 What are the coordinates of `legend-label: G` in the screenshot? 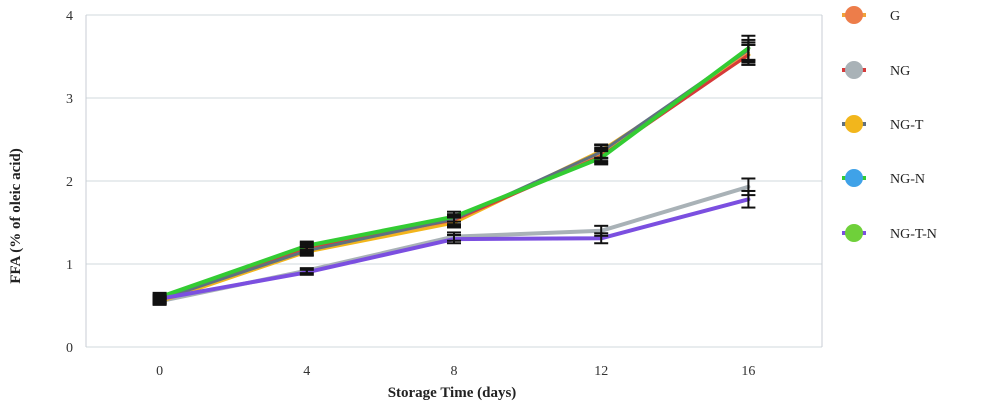 It's located at (895, 16).